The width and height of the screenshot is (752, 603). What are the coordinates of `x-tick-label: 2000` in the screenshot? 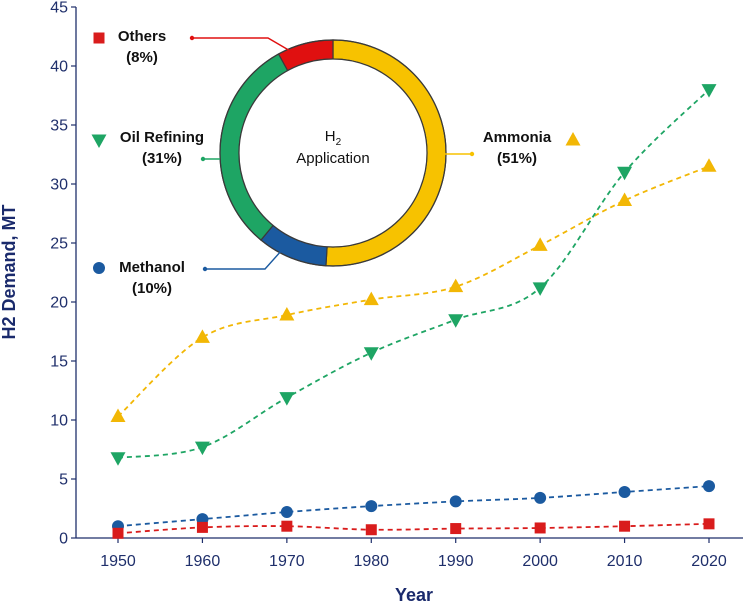 It's located at (540, 561).